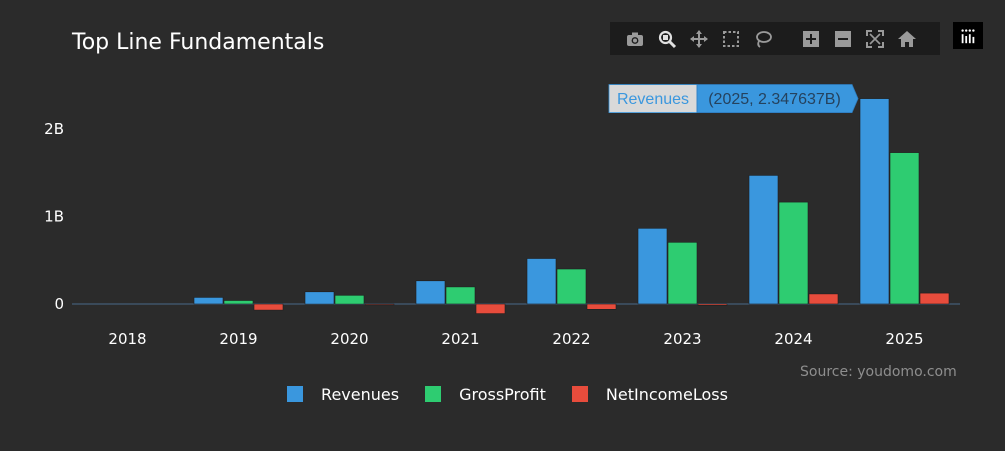  What do you see at coordinates (238, 339) in the screenshot?
I see `x-tick-label: 2019` at bounding box center [238, 339].